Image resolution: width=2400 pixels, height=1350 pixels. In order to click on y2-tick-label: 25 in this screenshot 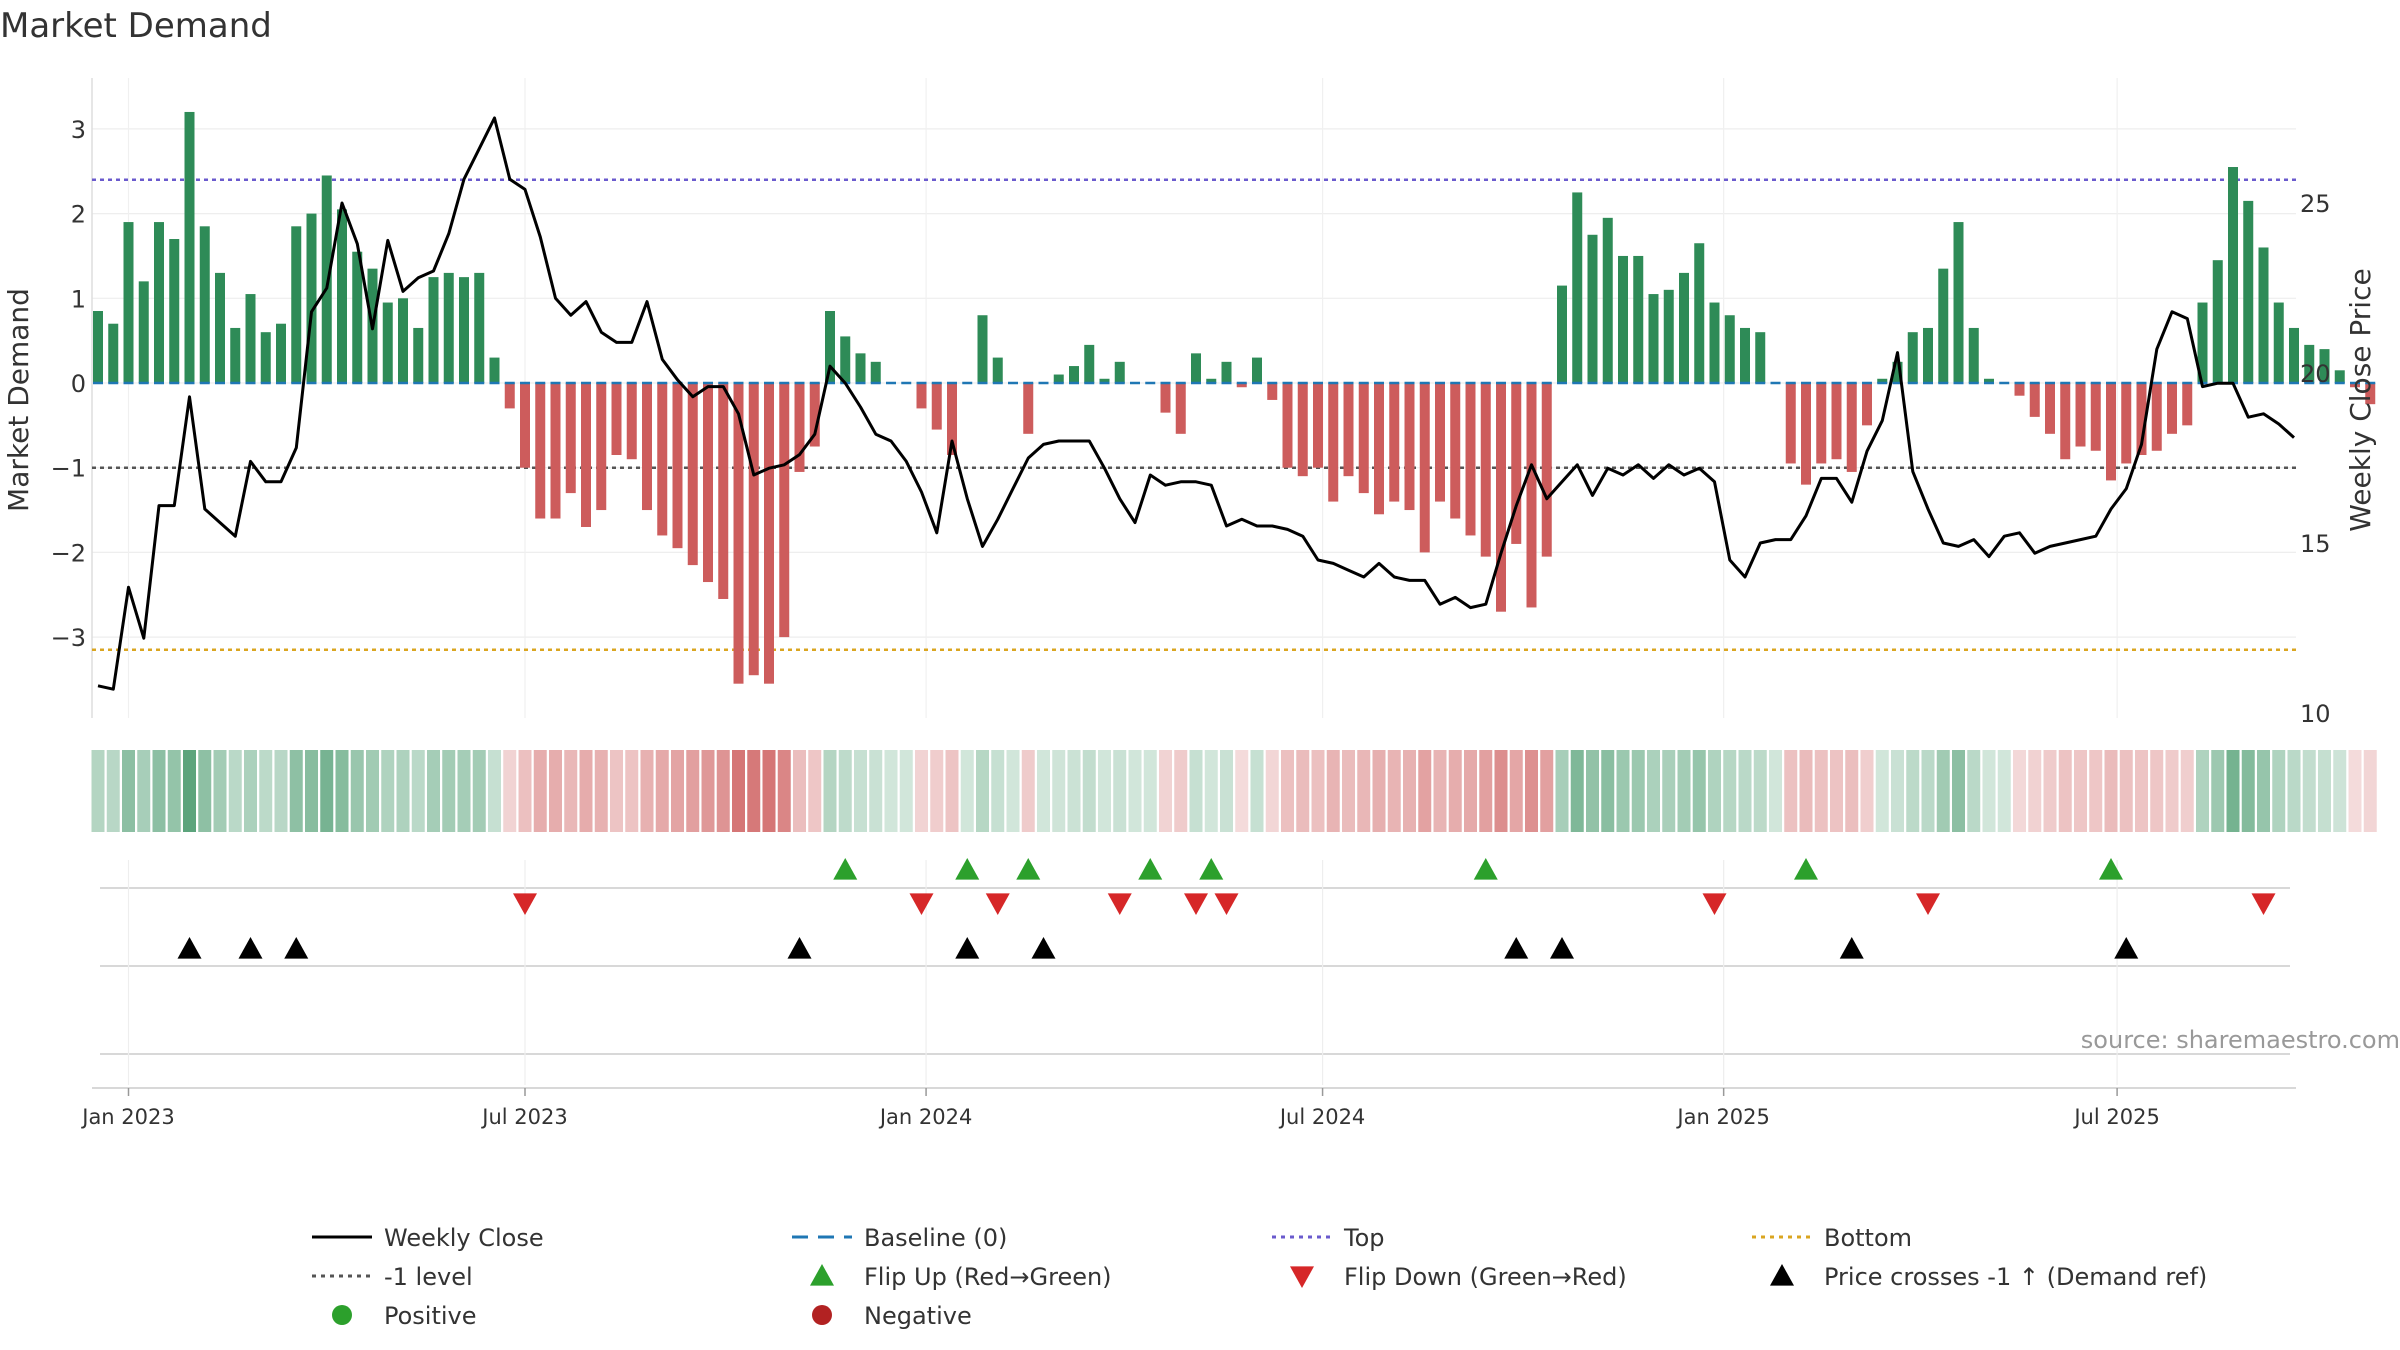, I will do `click(2315, 204)`.